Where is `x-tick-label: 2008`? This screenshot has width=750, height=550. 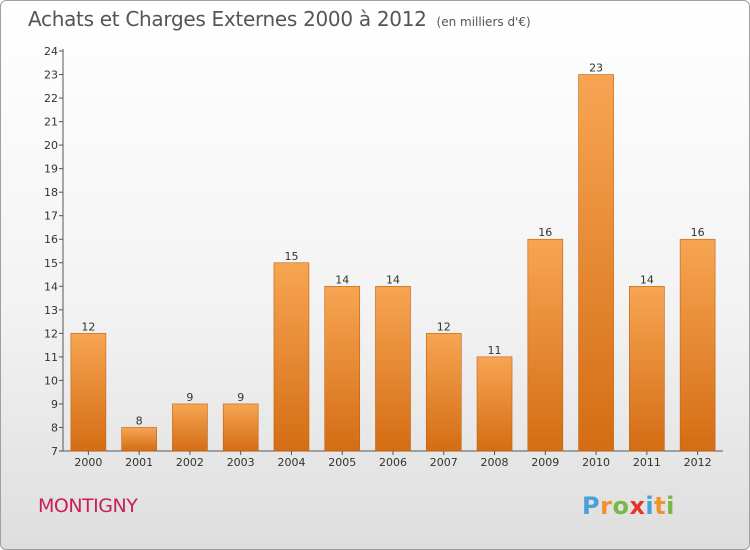 x-tick-label: 2008 is located at coordinates (495, 462).